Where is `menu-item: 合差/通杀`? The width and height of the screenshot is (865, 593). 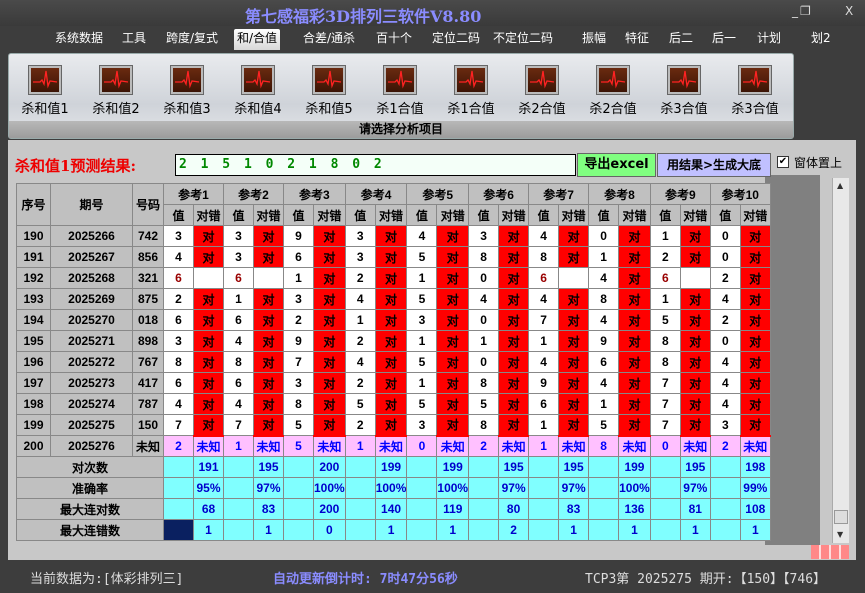 menu-item: 合差/通杀 is located at coordinates (329, 38).